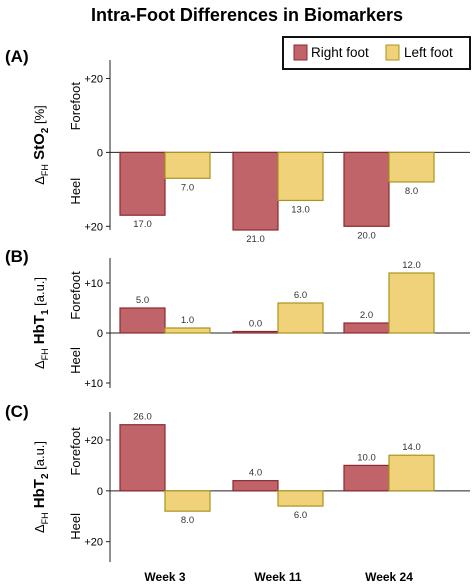  I want to click on y-title-name: StO, so click(39, 148).